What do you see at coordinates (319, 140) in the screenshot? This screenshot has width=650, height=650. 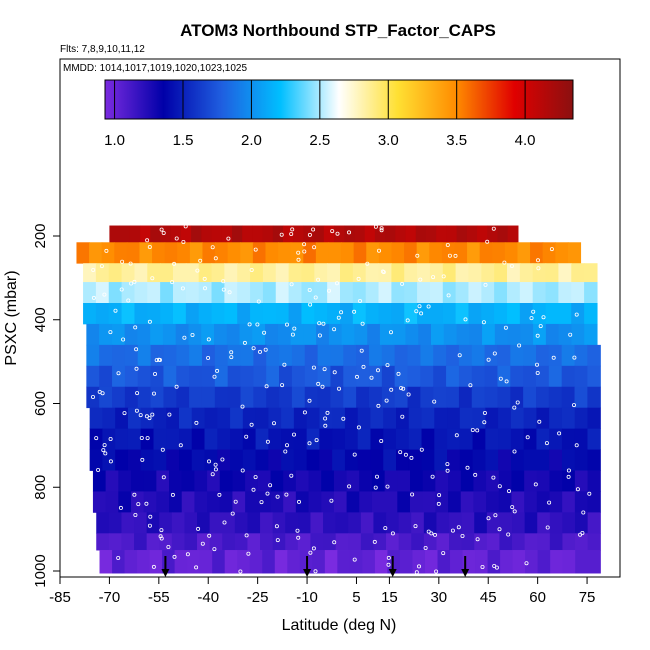 I see `colorbar-tick-label: 2.5` at bounding box center [319, 140].